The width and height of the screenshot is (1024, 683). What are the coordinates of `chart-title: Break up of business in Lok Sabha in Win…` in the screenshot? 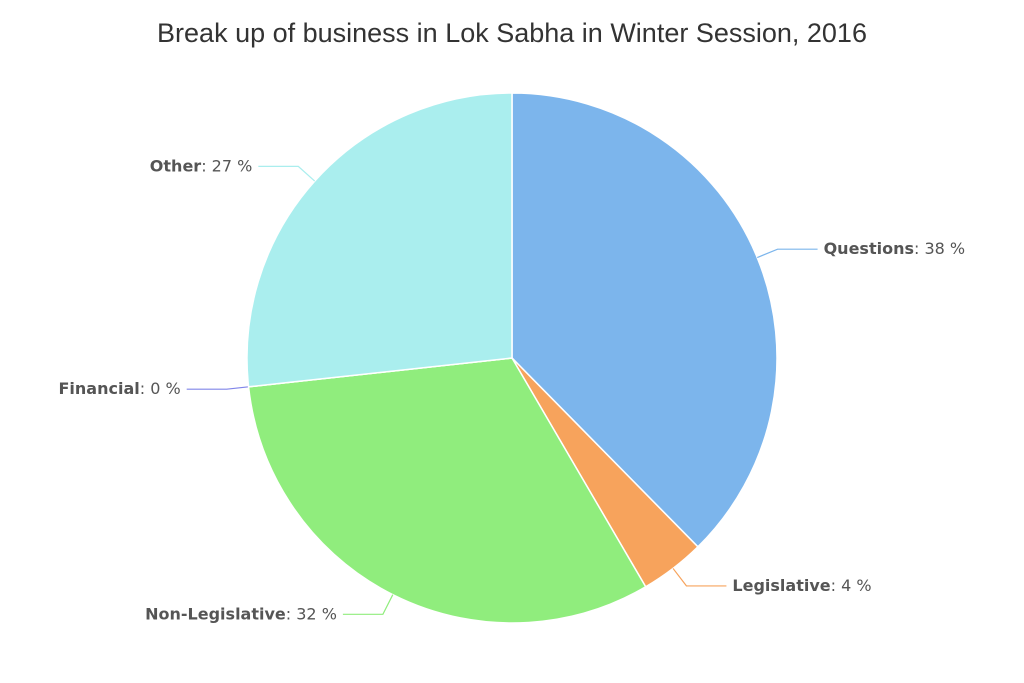 It's located at (512, 33).